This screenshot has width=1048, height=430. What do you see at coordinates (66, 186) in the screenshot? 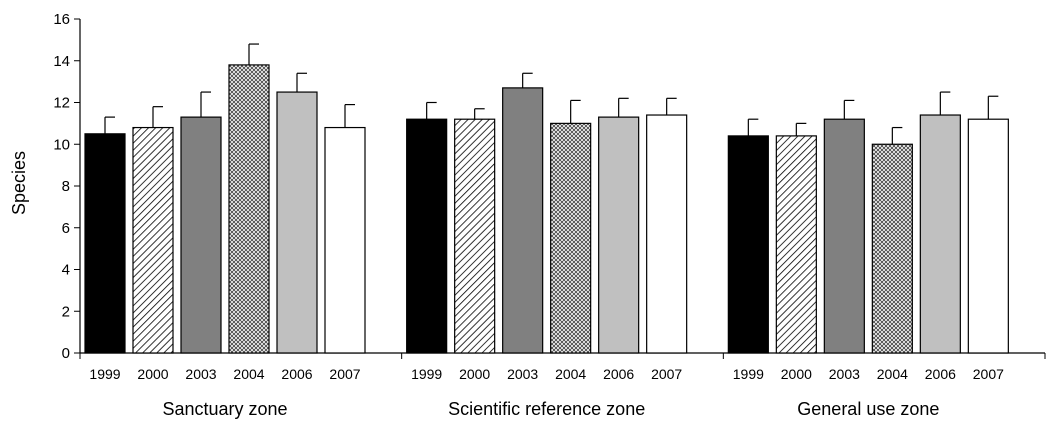
I see `y-tick-label: 8` at bounding box center [66, 186].